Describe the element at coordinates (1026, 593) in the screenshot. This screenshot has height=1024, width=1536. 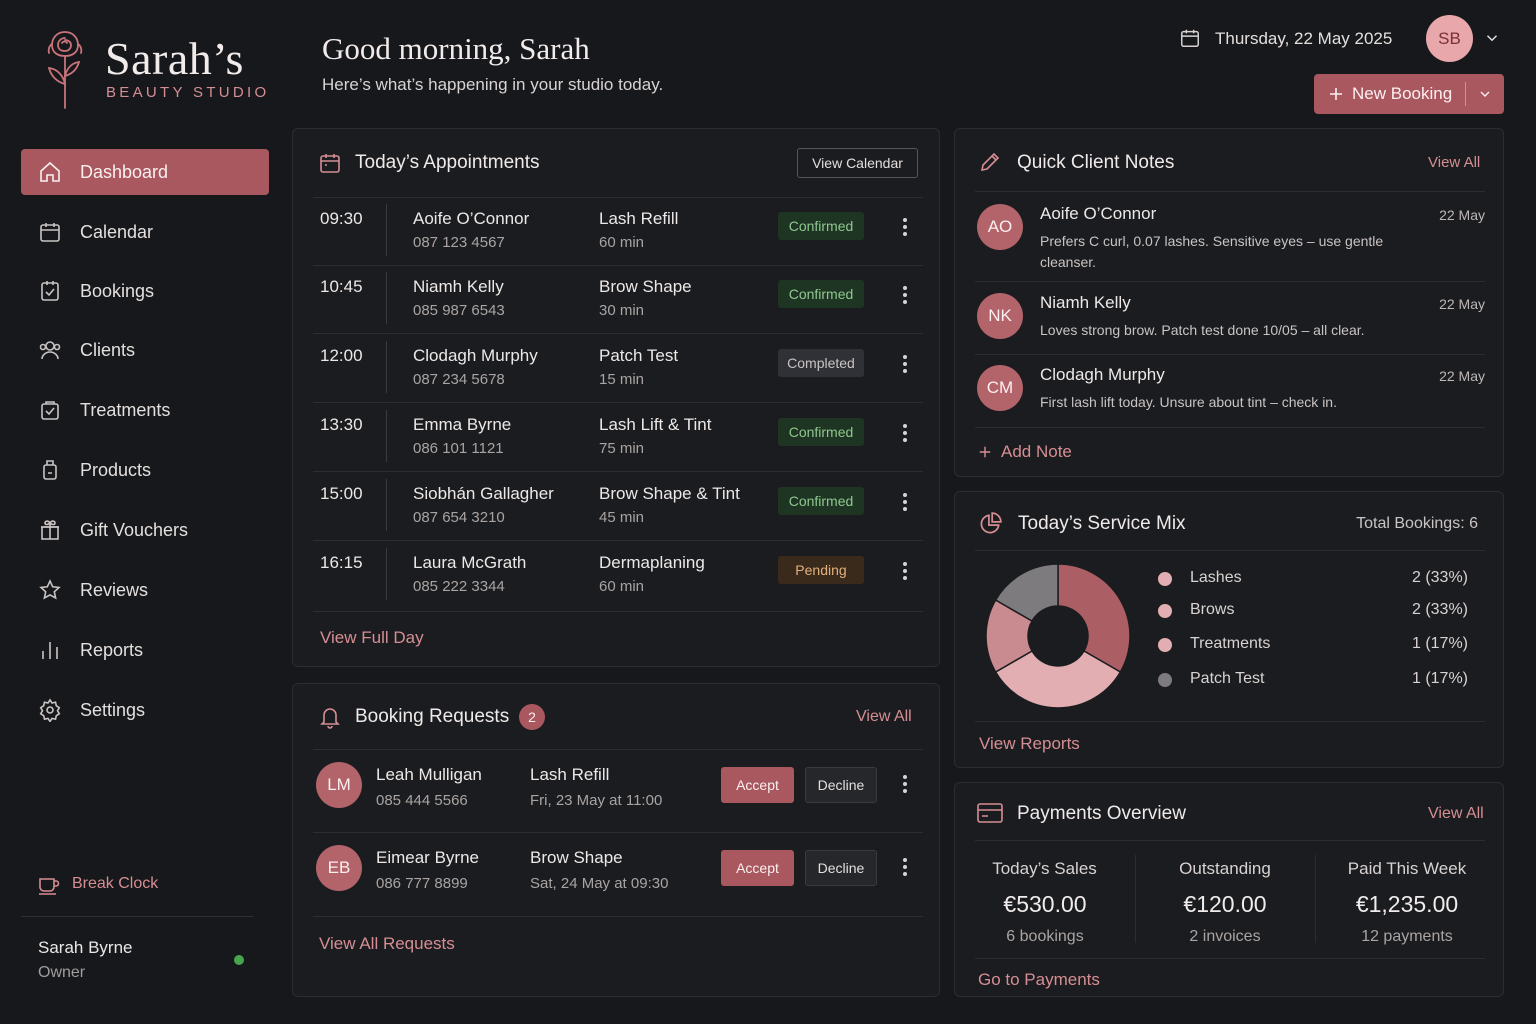
I see `donut-slice-patch-test` at that location.